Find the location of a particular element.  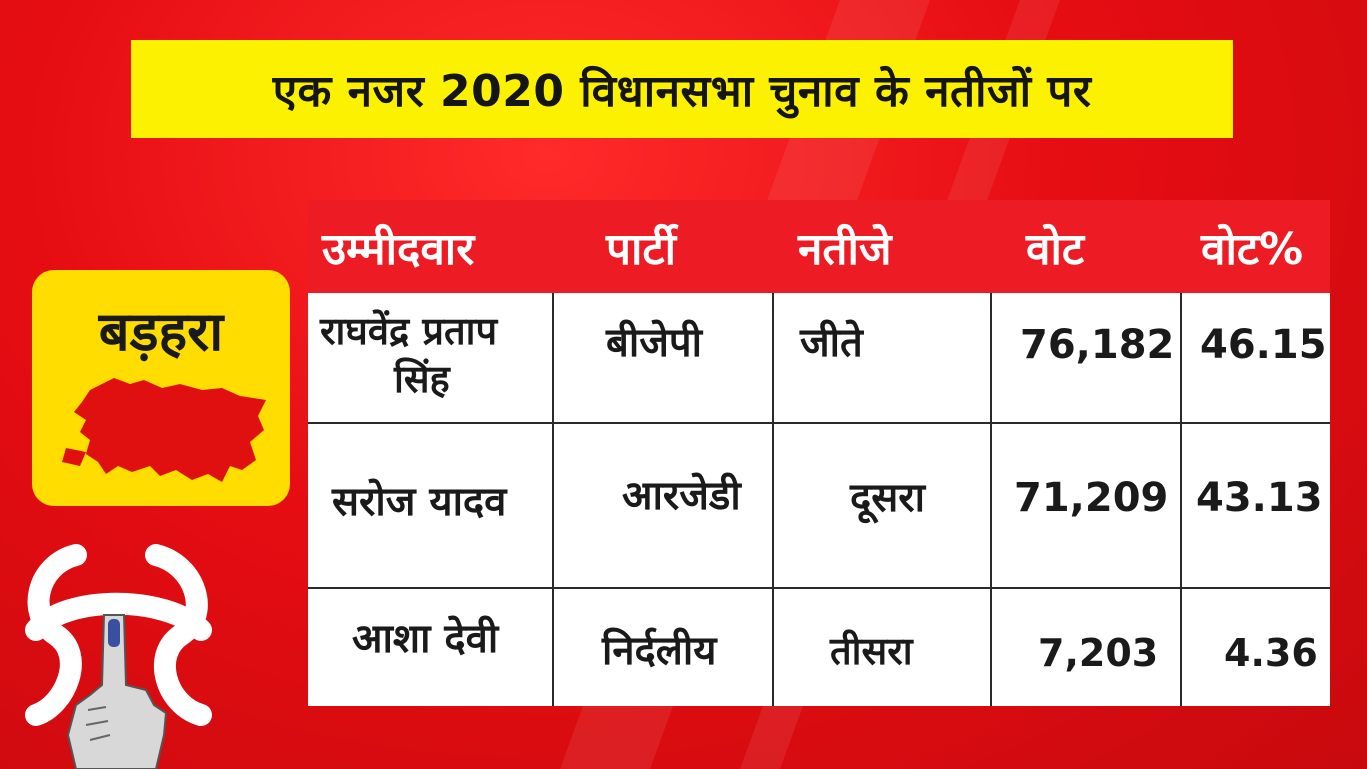

constituency-name: बड़हरा is located at coordinates (161, 331).